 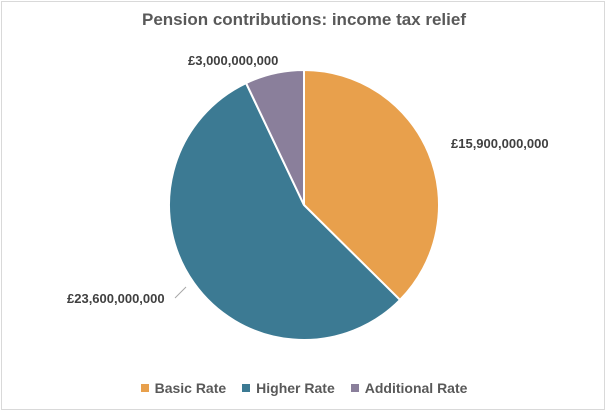 I want to click on legend-item-basic-rate: Basic Rate, so click(x=183, y=388).